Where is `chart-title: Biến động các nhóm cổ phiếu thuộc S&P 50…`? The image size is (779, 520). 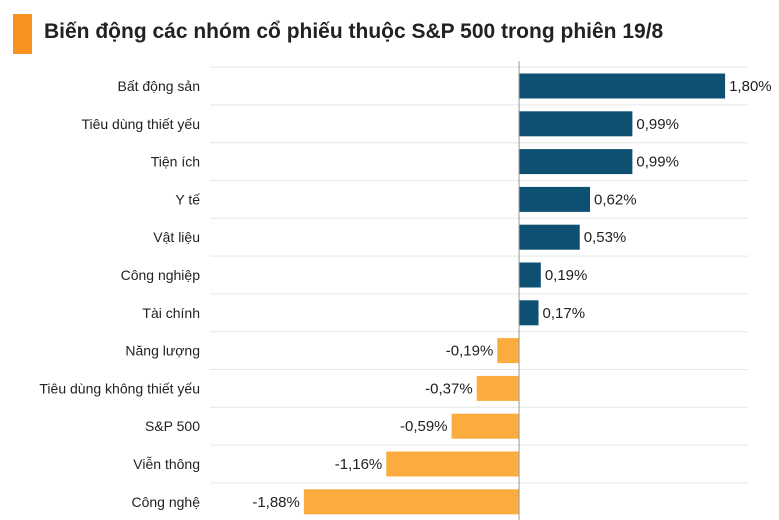
chart-title: Biến động các nhóm cổ phiếu thuộc S&P 50… is located at coordinates (354, 31).